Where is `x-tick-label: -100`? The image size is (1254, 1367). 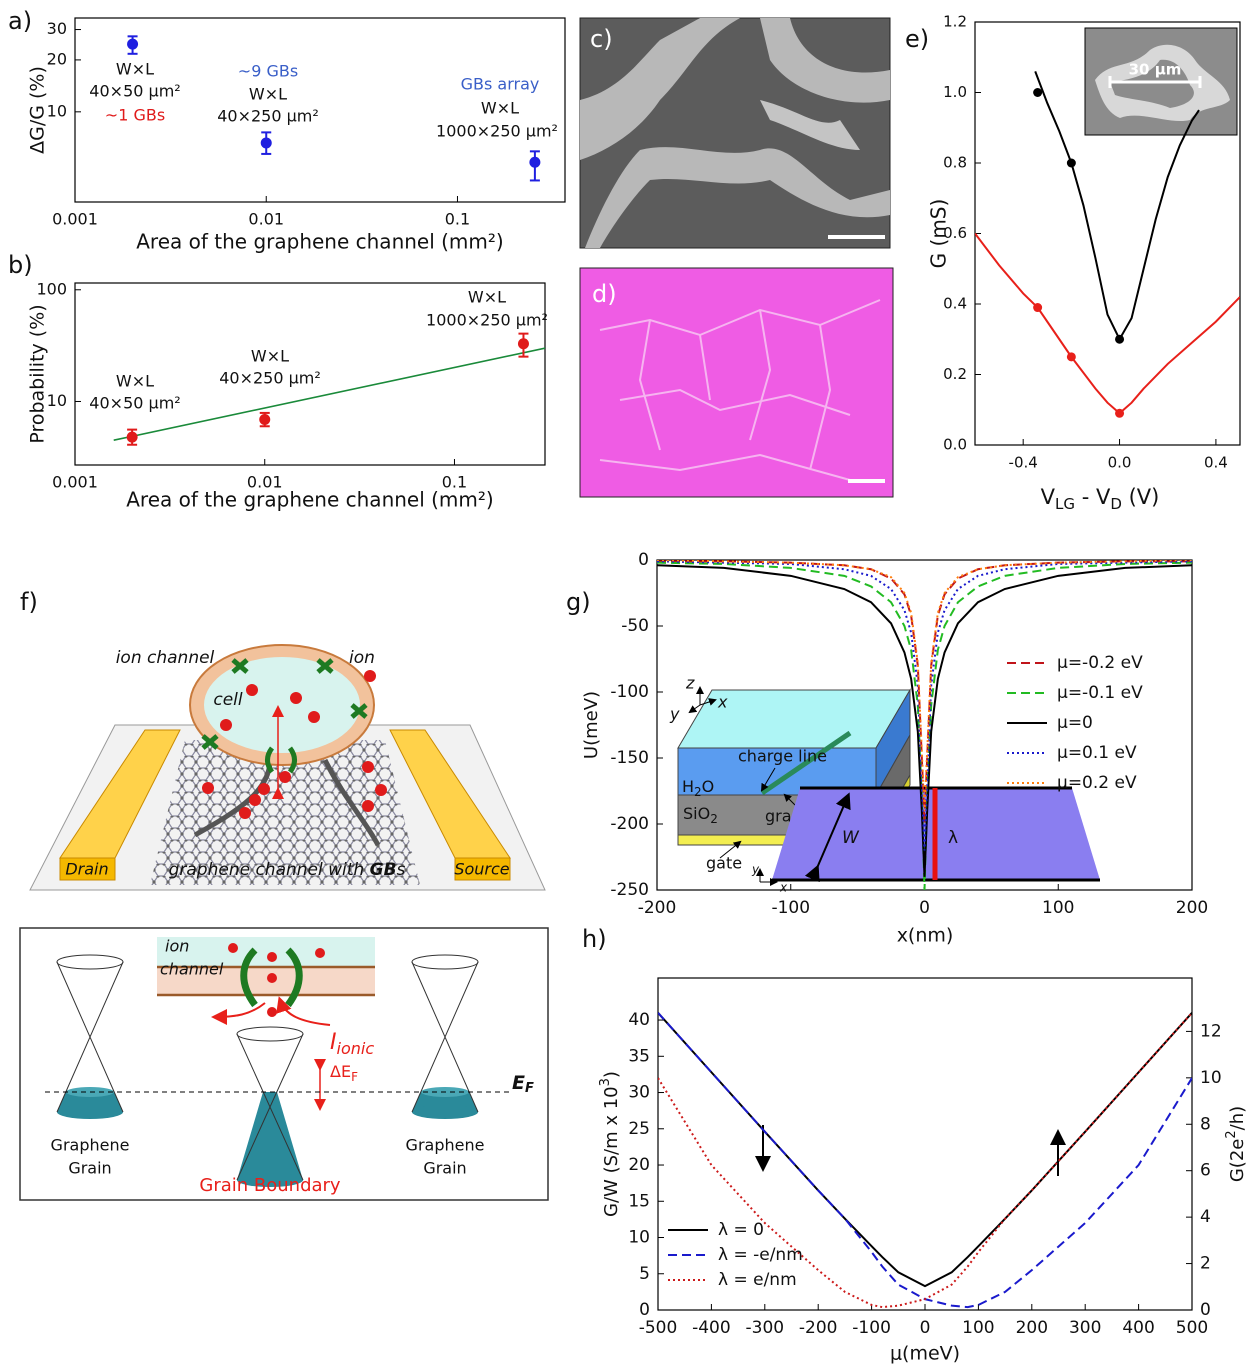
x-tick-label: -100 is located at coordinates (871, 1328).